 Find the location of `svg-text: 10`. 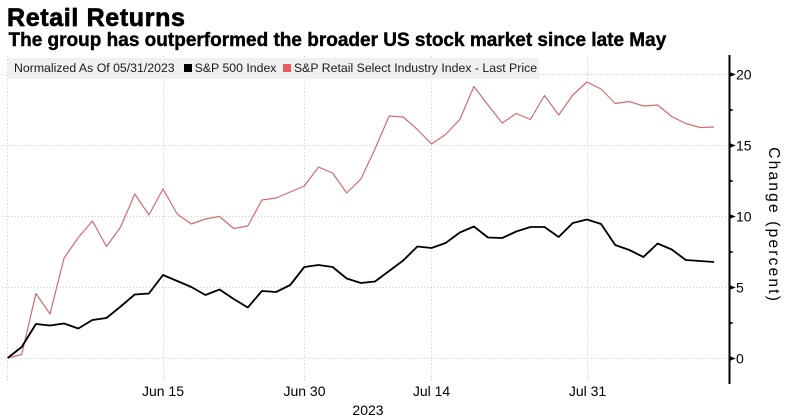

svg-text: 10 is located at coordinates (744, 217).